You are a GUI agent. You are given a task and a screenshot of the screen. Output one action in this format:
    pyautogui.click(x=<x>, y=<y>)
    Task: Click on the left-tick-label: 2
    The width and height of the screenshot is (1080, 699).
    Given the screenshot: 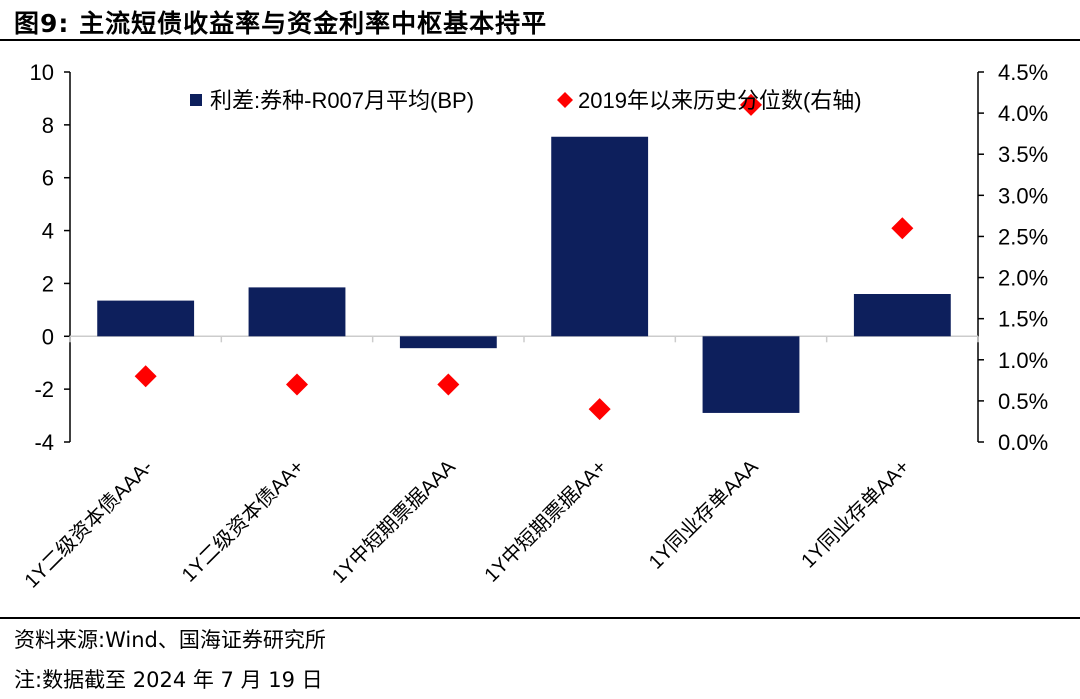 What is the action you would take?
    pyautogui.click(x=48, y=283)
    